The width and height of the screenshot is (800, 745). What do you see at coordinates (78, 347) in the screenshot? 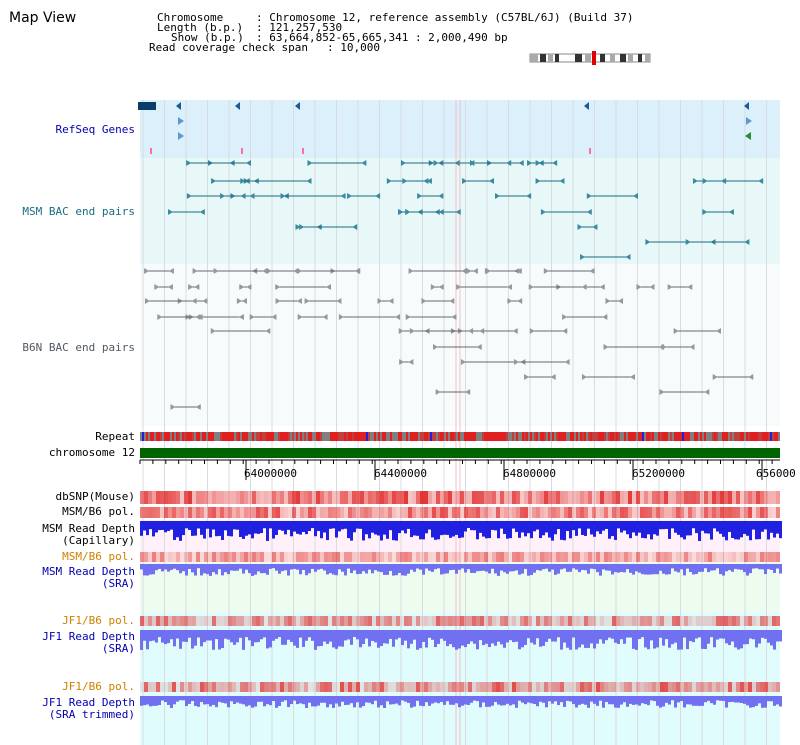
I see `track-label-b6n-bac: B6N BAC end pairs` at bounding box center [78, 347].